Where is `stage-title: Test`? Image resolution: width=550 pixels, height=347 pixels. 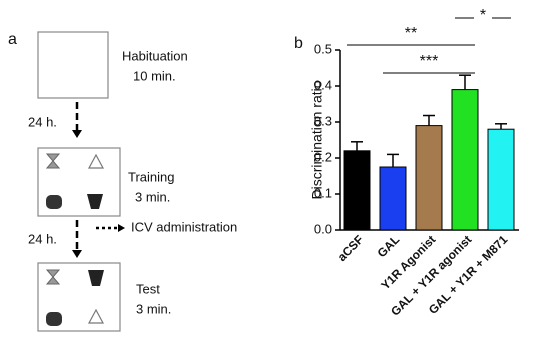 stage-title: Test is located at coordinates (148, 288).